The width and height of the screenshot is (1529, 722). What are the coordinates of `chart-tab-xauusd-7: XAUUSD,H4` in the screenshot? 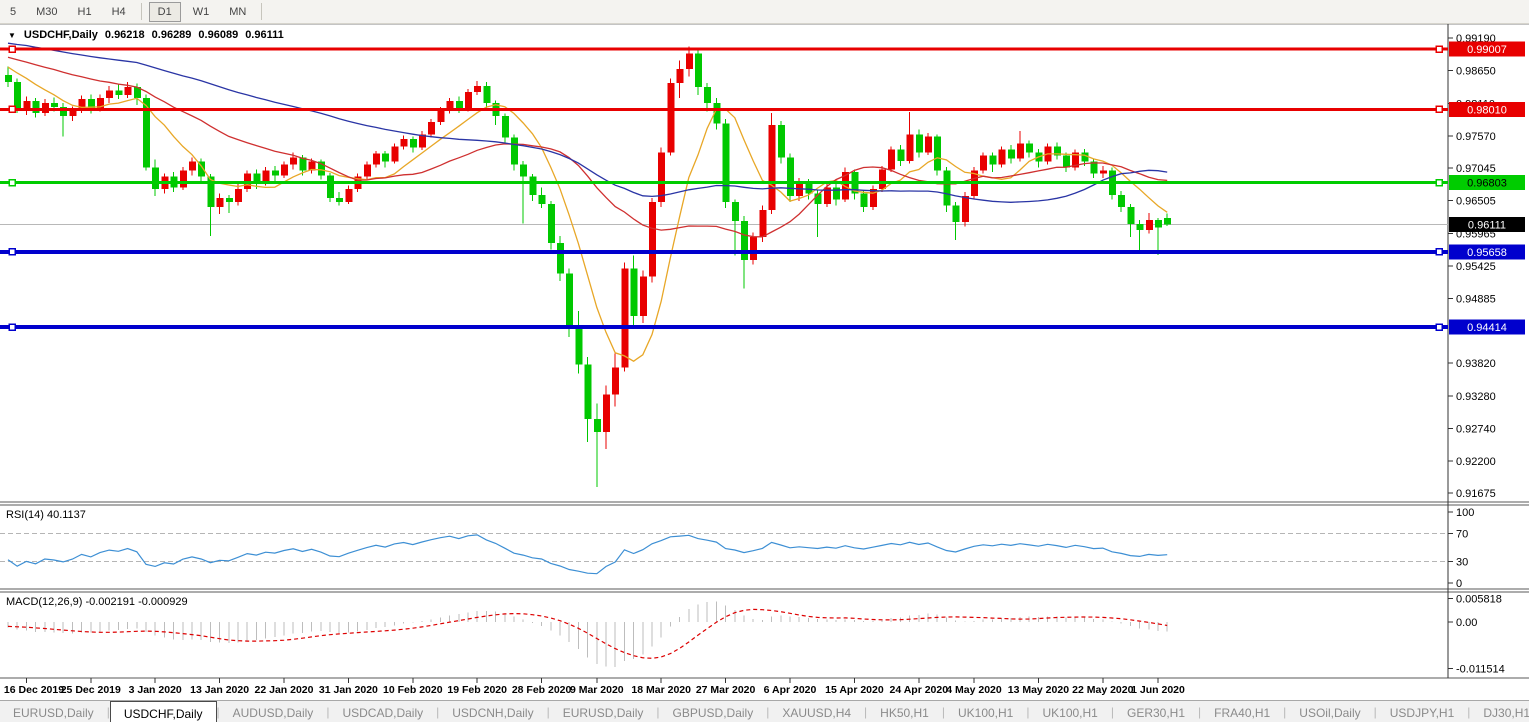 It's located at (817, 713).